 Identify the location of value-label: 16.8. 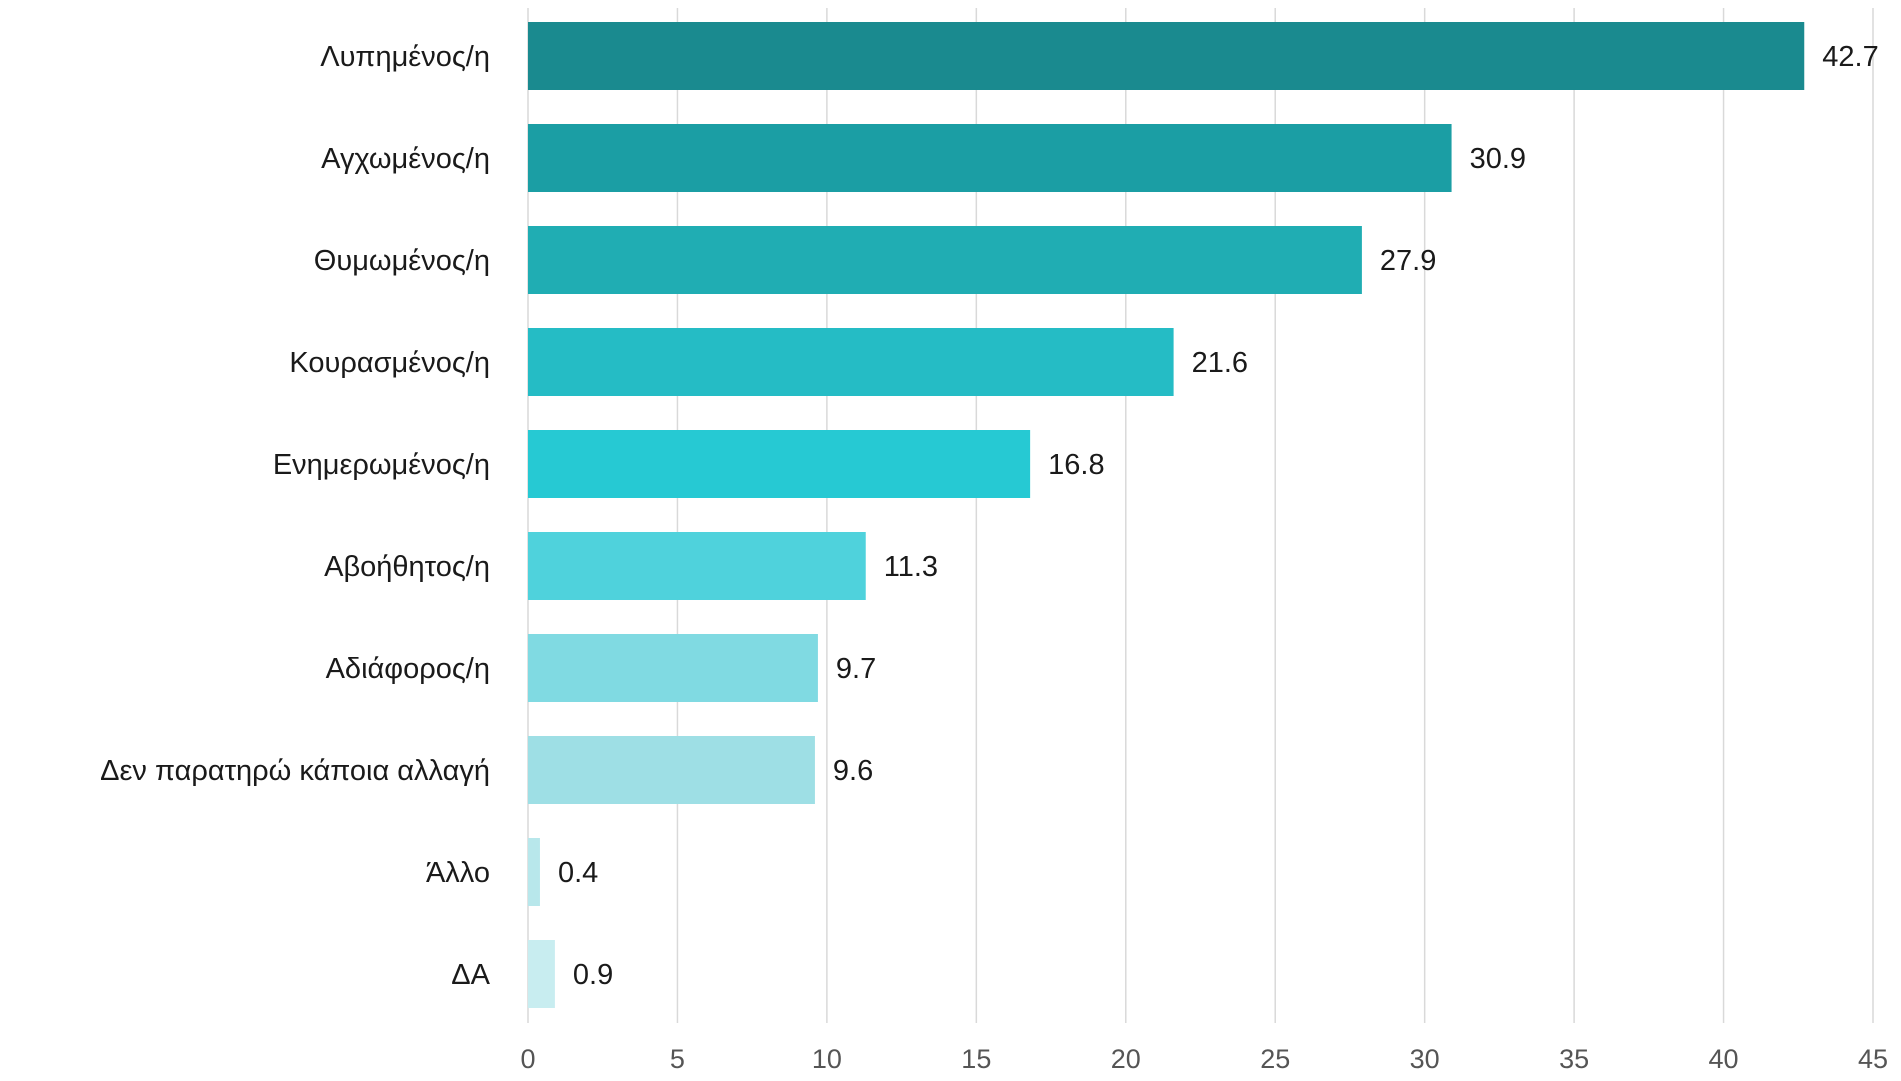
(1076, 465).